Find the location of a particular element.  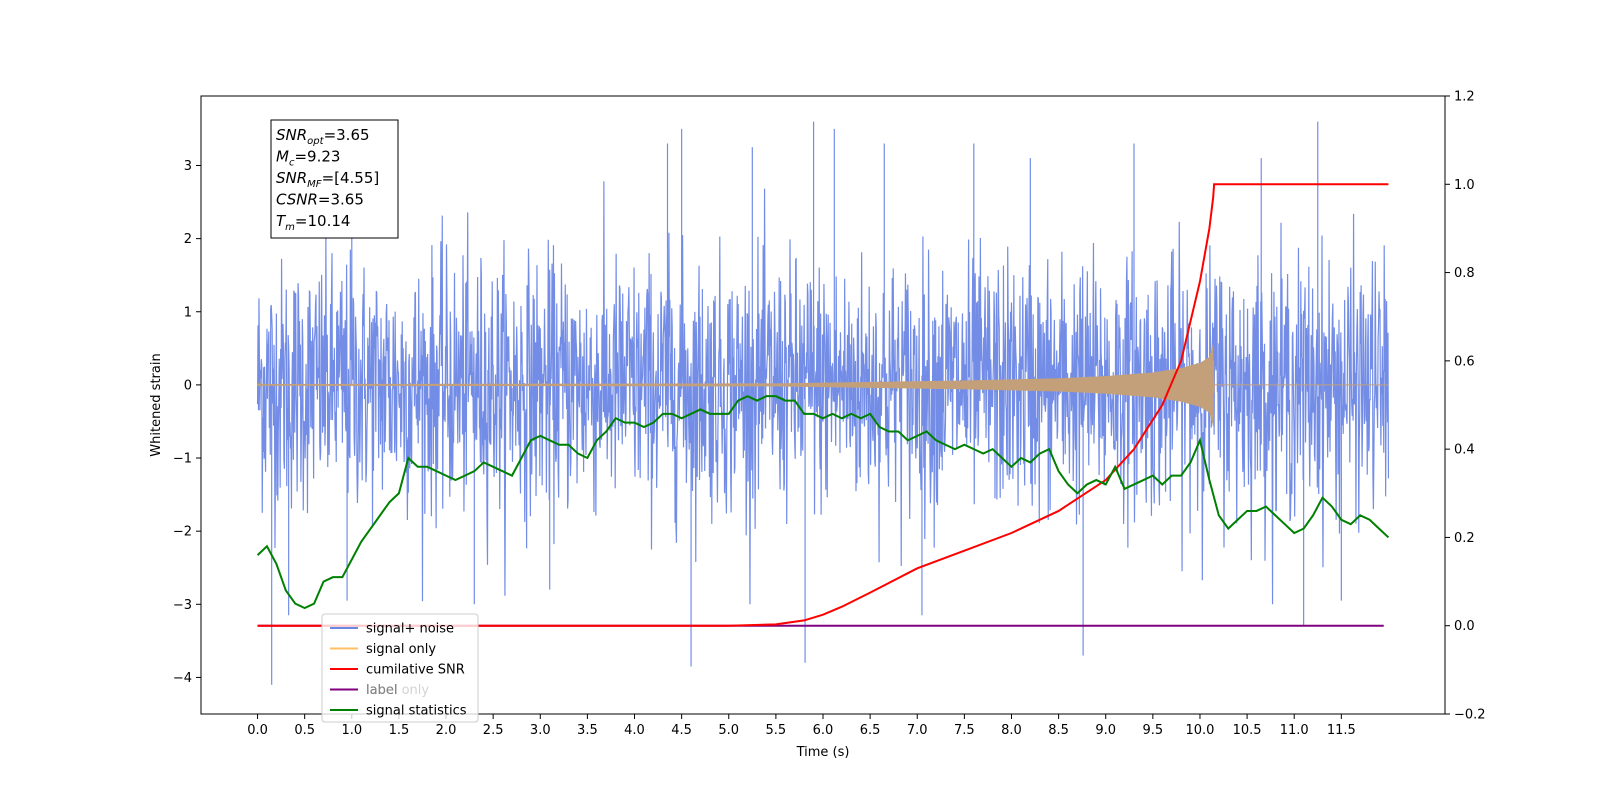

y2-tick-label: −0.2 is located at coordinates (1470, 715).